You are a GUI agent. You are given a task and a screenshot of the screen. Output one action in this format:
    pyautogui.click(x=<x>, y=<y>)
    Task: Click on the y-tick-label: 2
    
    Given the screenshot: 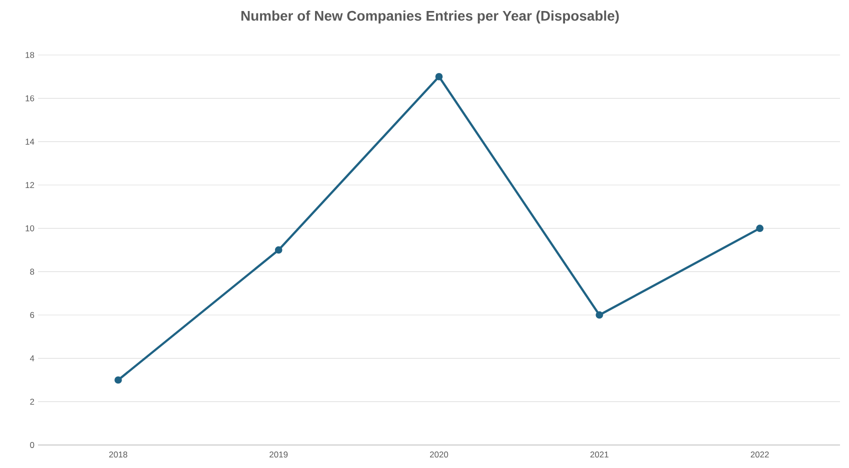 What is the action you would take?
    pyautogui.click(x=32, y=401)
    